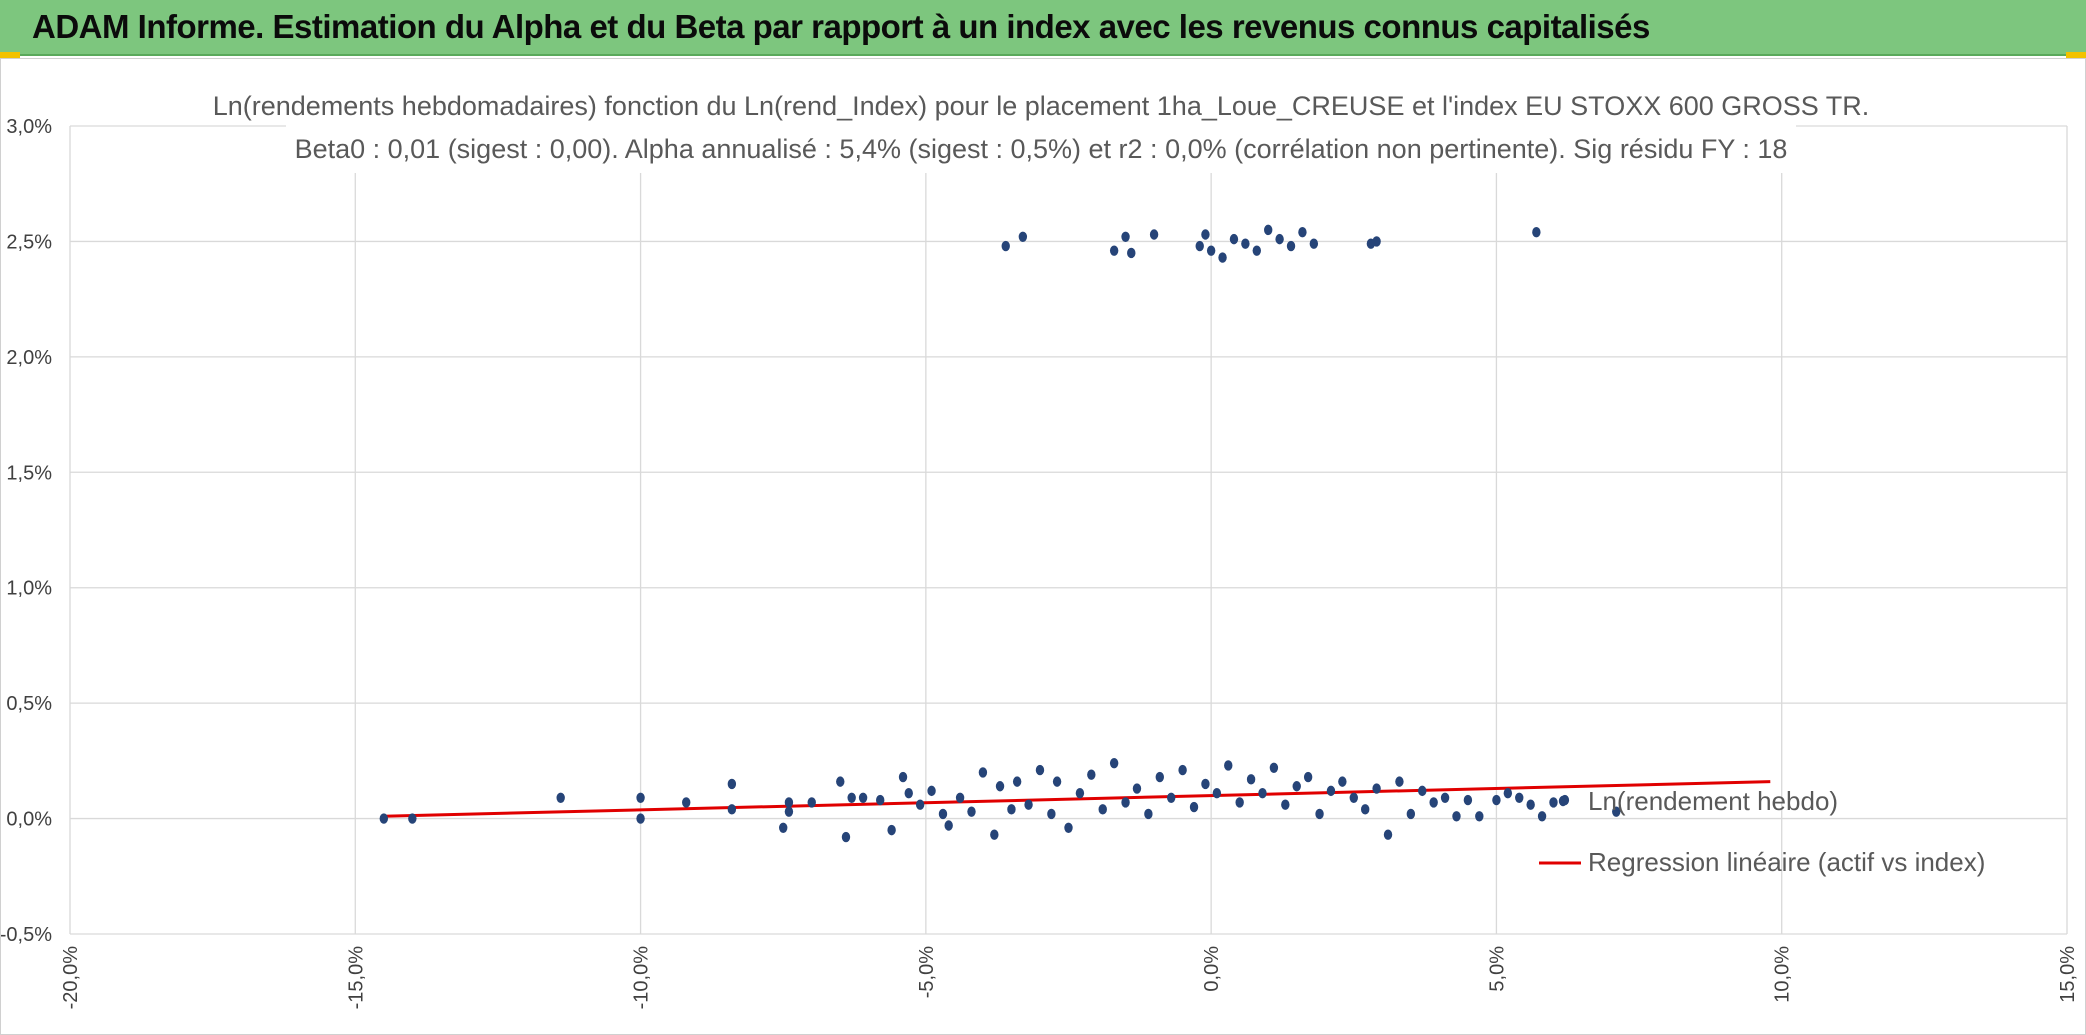 This screenshot has height=1035, width=2086. I want to click on y-tick-label: 1,0%, so click(29, 589).